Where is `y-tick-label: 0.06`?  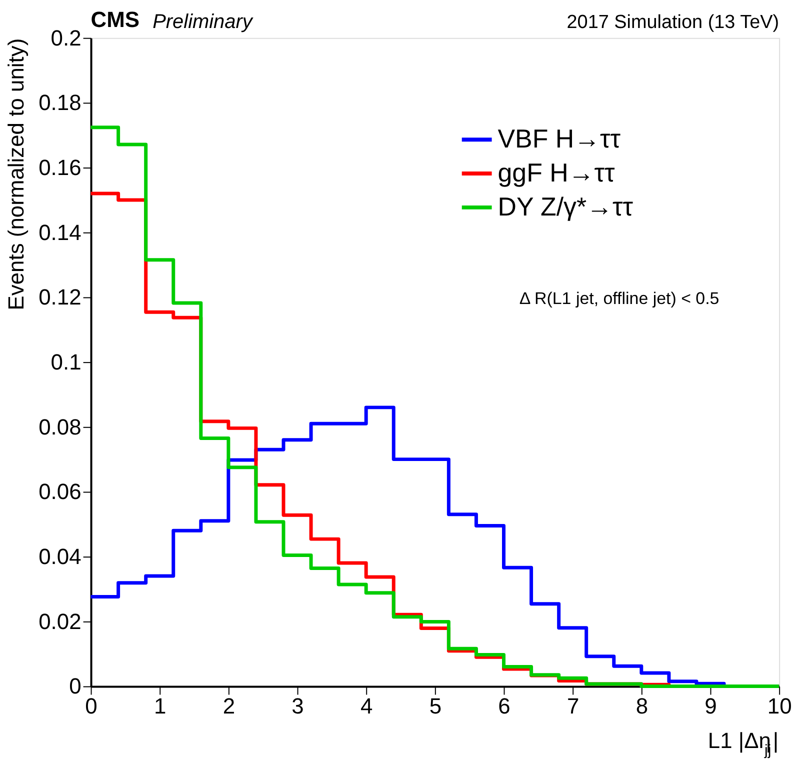
y-tick-label: 0.06 is located at coordinates (60, 491).